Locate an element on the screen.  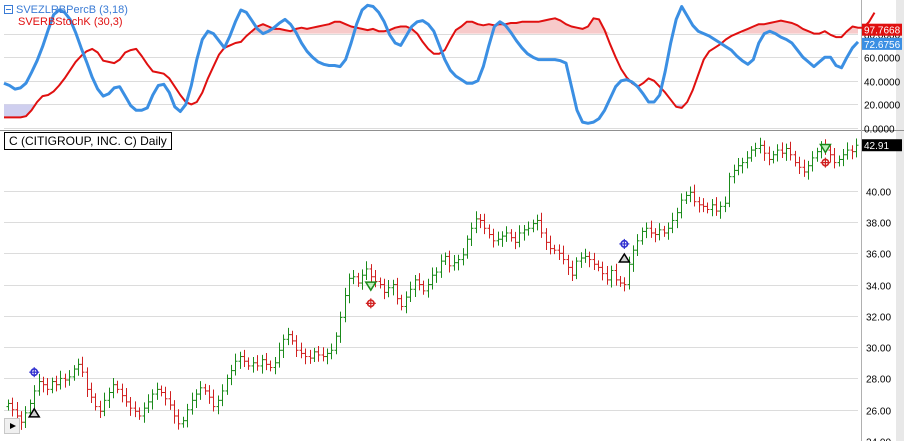
legend-percb-label: SVEZLRBPercB (3,18) is located at coordinates (72, 10).